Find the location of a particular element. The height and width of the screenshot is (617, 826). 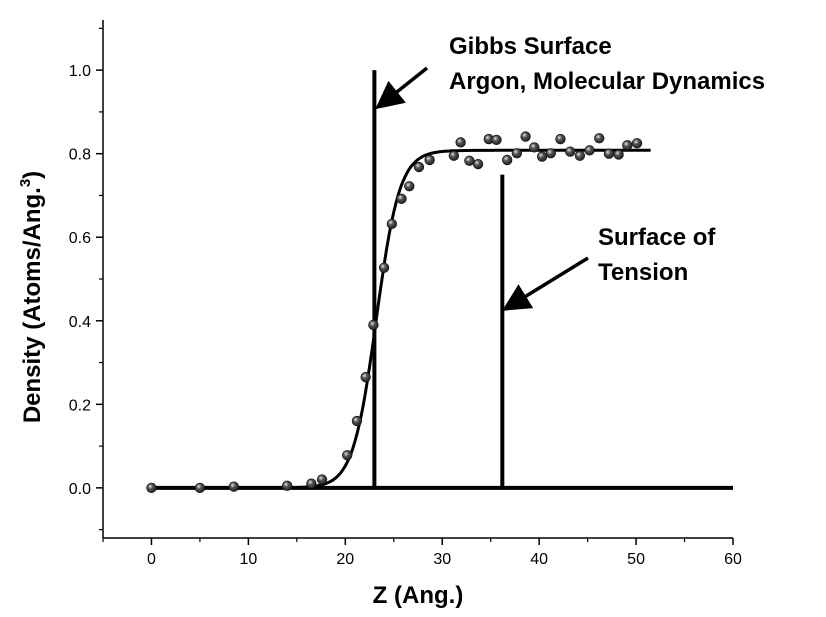

tension-arrow is located at coordinates (545, 283).